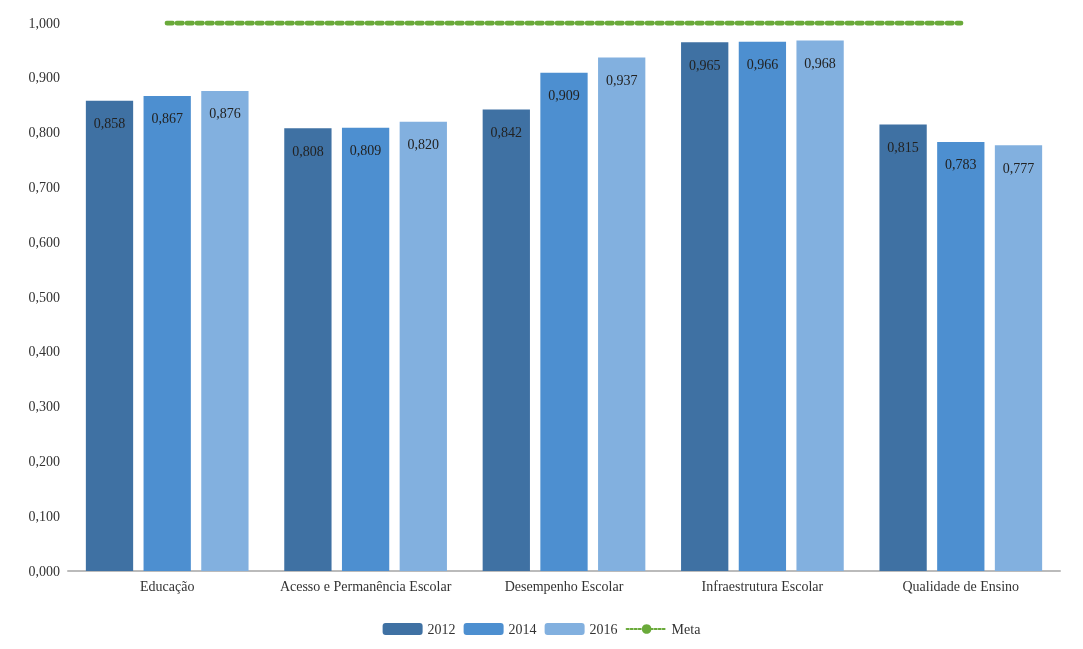  I want to click on y-tick-label: 0,600, so click(44, 242).